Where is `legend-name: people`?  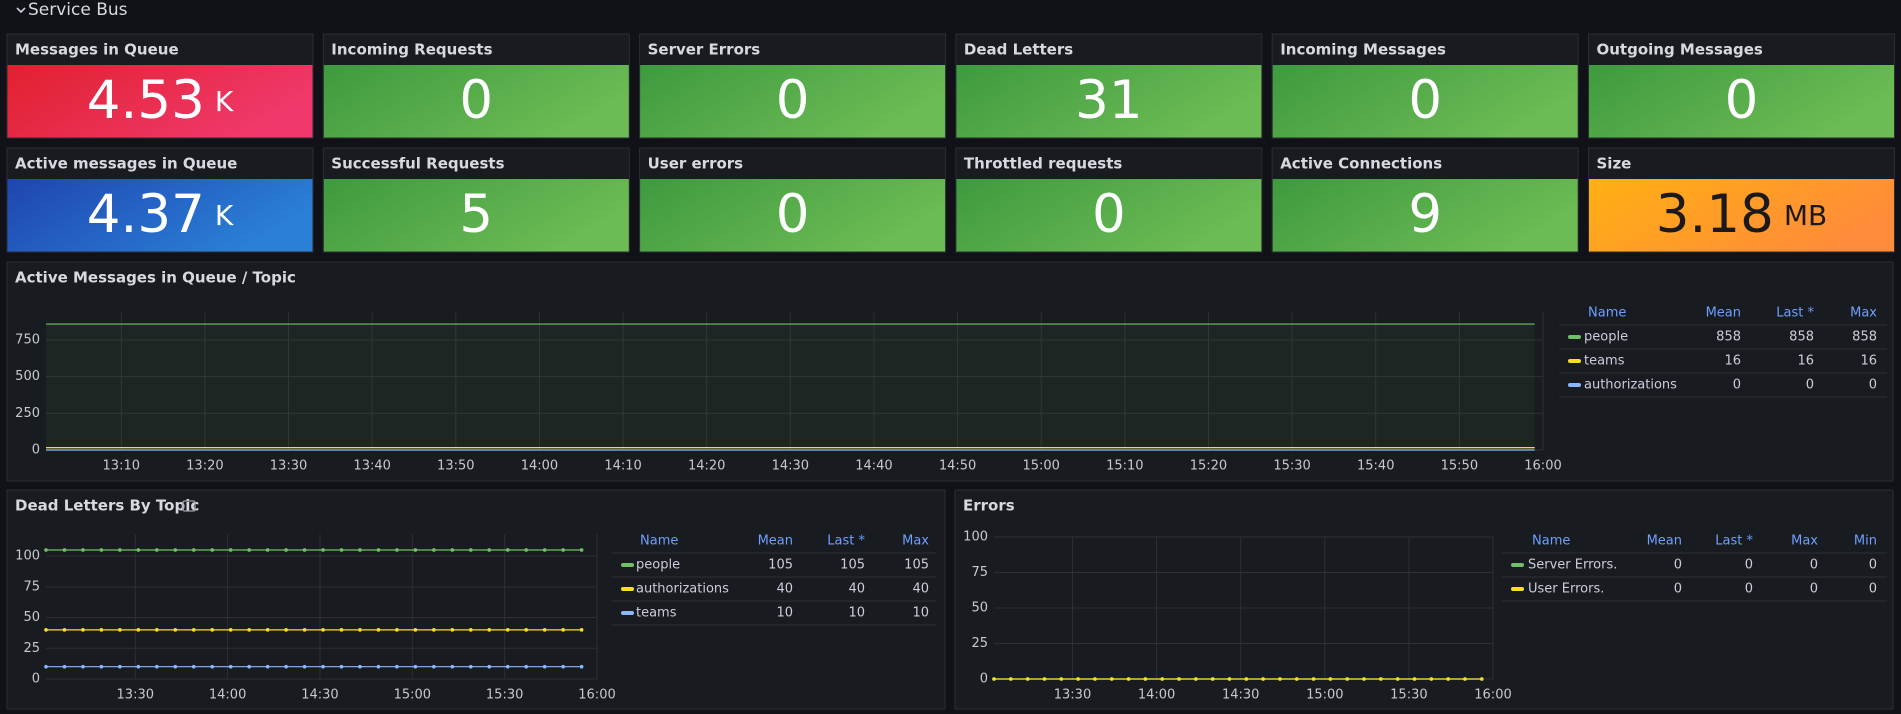
legend-name: people is located at coordinates (1606, 337).